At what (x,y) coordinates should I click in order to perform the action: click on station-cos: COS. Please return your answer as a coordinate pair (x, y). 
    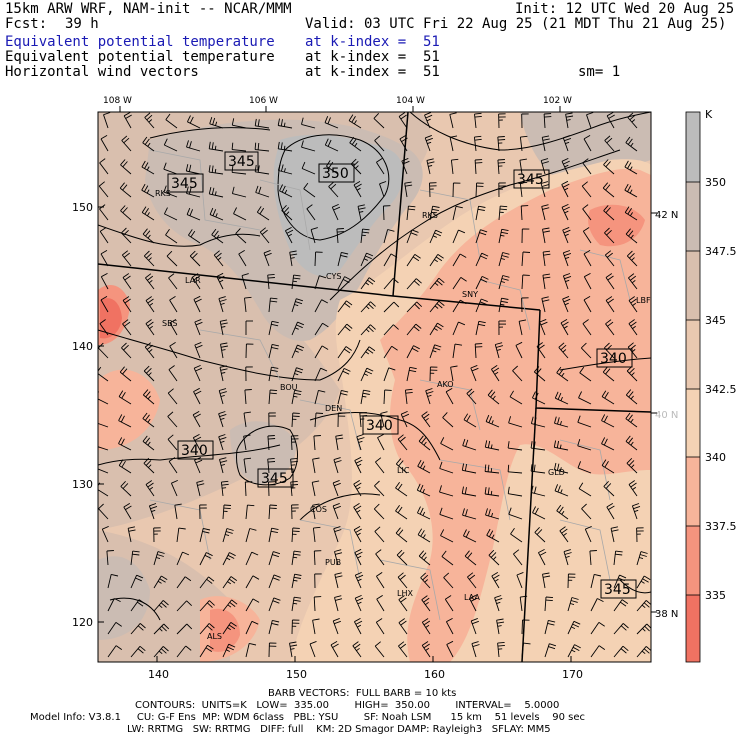
    Looking at the image, I should click on (318, 509).